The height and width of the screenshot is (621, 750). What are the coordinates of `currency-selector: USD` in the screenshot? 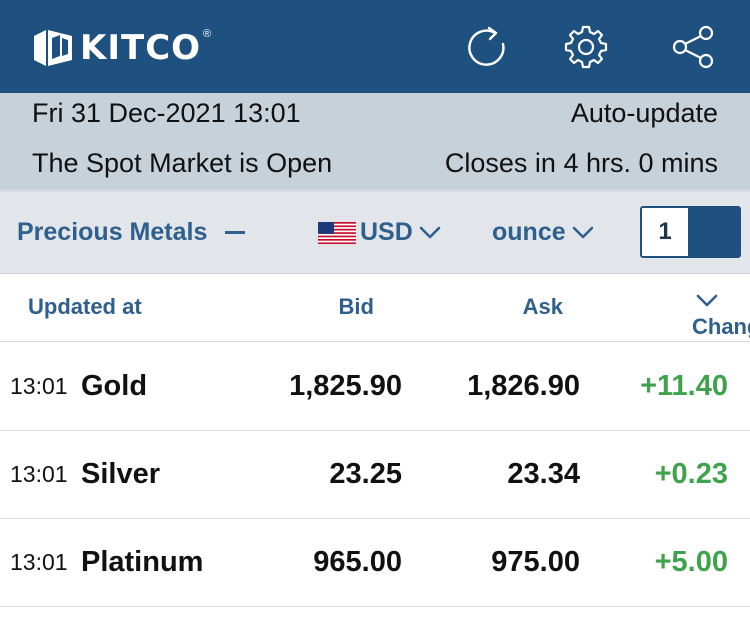 It's located at (379, 232).